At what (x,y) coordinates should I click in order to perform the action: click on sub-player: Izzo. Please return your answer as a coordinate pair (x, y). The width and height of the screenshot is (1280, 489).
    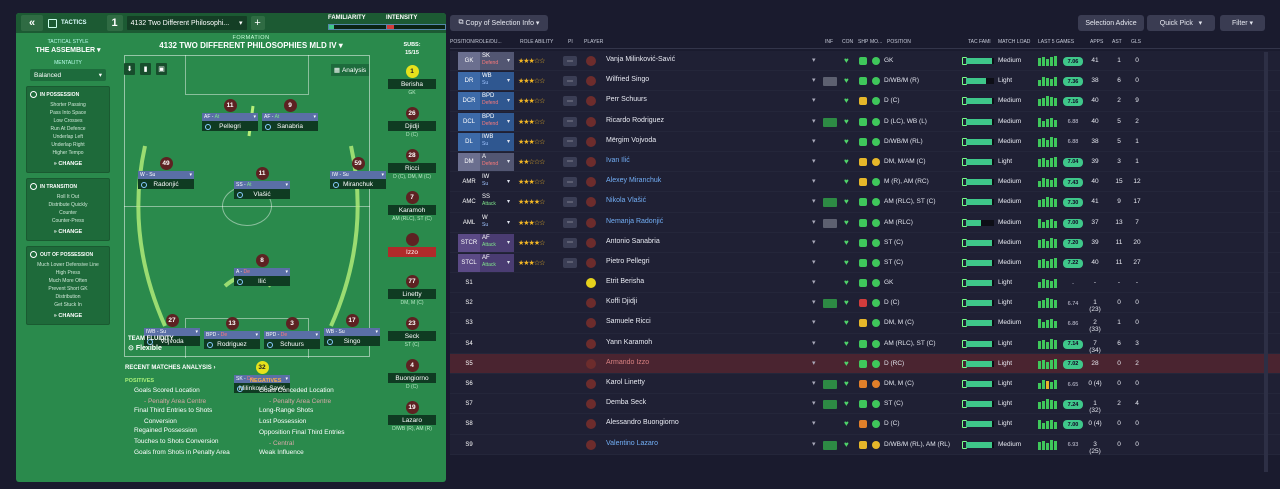
    Looking at the image, I should click on (412, 245).